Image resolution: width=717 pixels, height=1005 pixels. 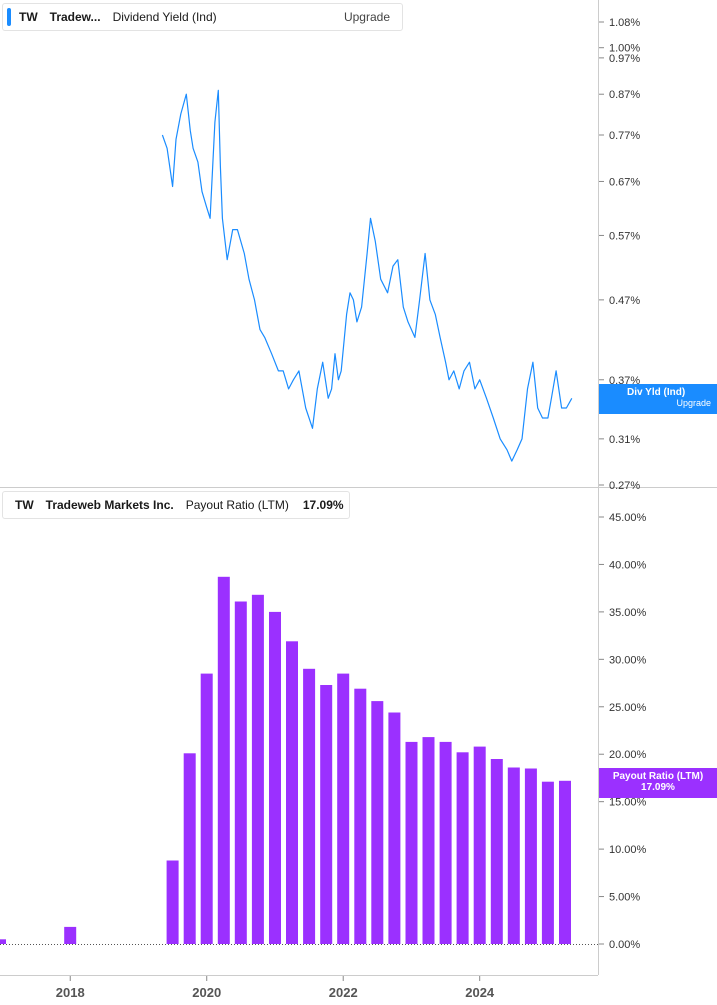 I want to click on y-tick-label: 5.00%, so click(x=624, y=898).